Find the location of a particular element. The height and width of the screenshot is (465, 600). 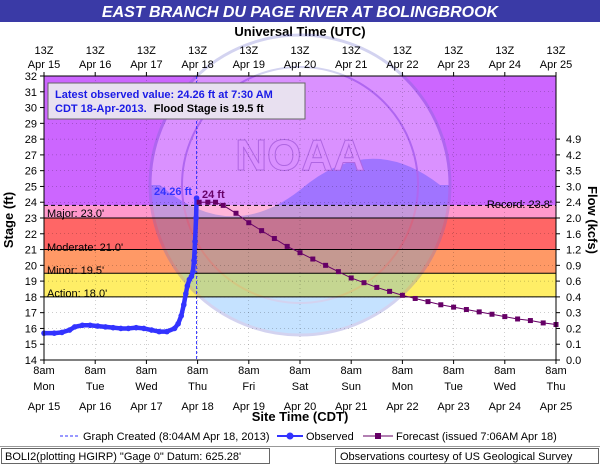

bottom-tick-label: Apr 23 is located at coordinates (453, 407).